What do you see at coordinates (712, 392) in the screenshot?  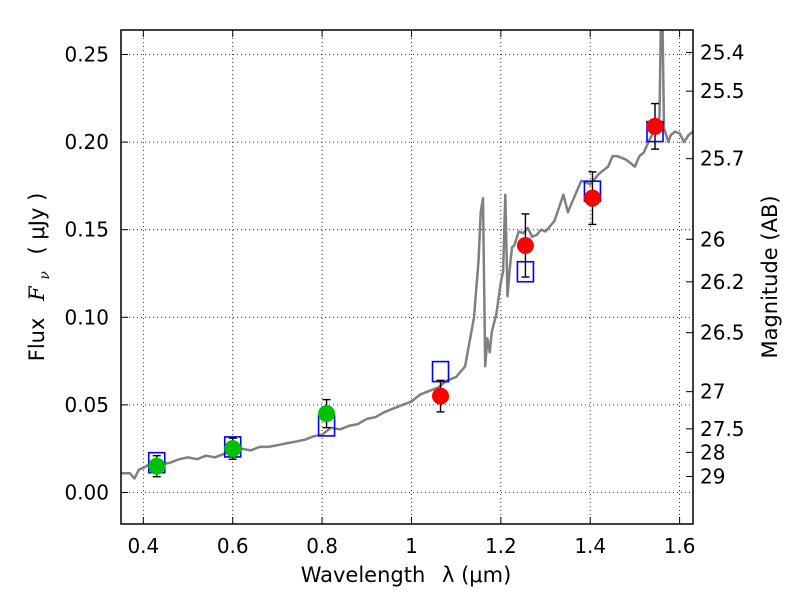 I see `mag-tick-label: 27` at bounding box center [712, 392].